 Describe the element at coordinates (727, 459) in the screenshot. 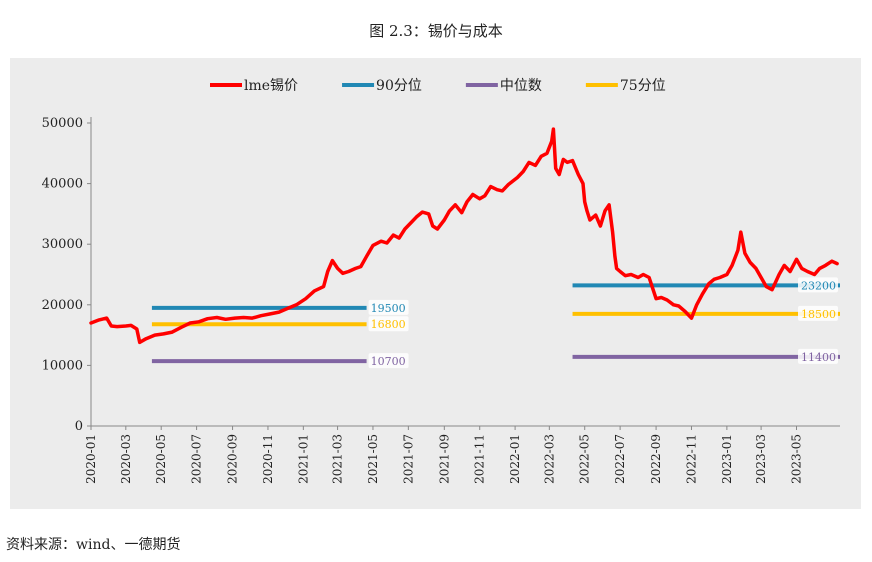

I see `x-tick-label: 2023-01` at that location.